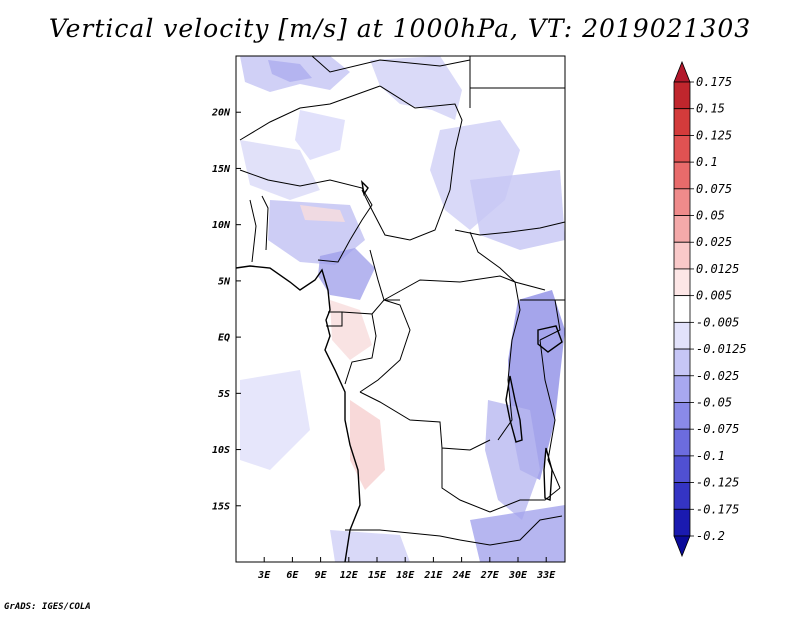 This screenshot has height=618, width=800. What do you see at coordinates (517, 210) in the screenshot?
I see `field-blue-east` at bounding box center [517, 210].